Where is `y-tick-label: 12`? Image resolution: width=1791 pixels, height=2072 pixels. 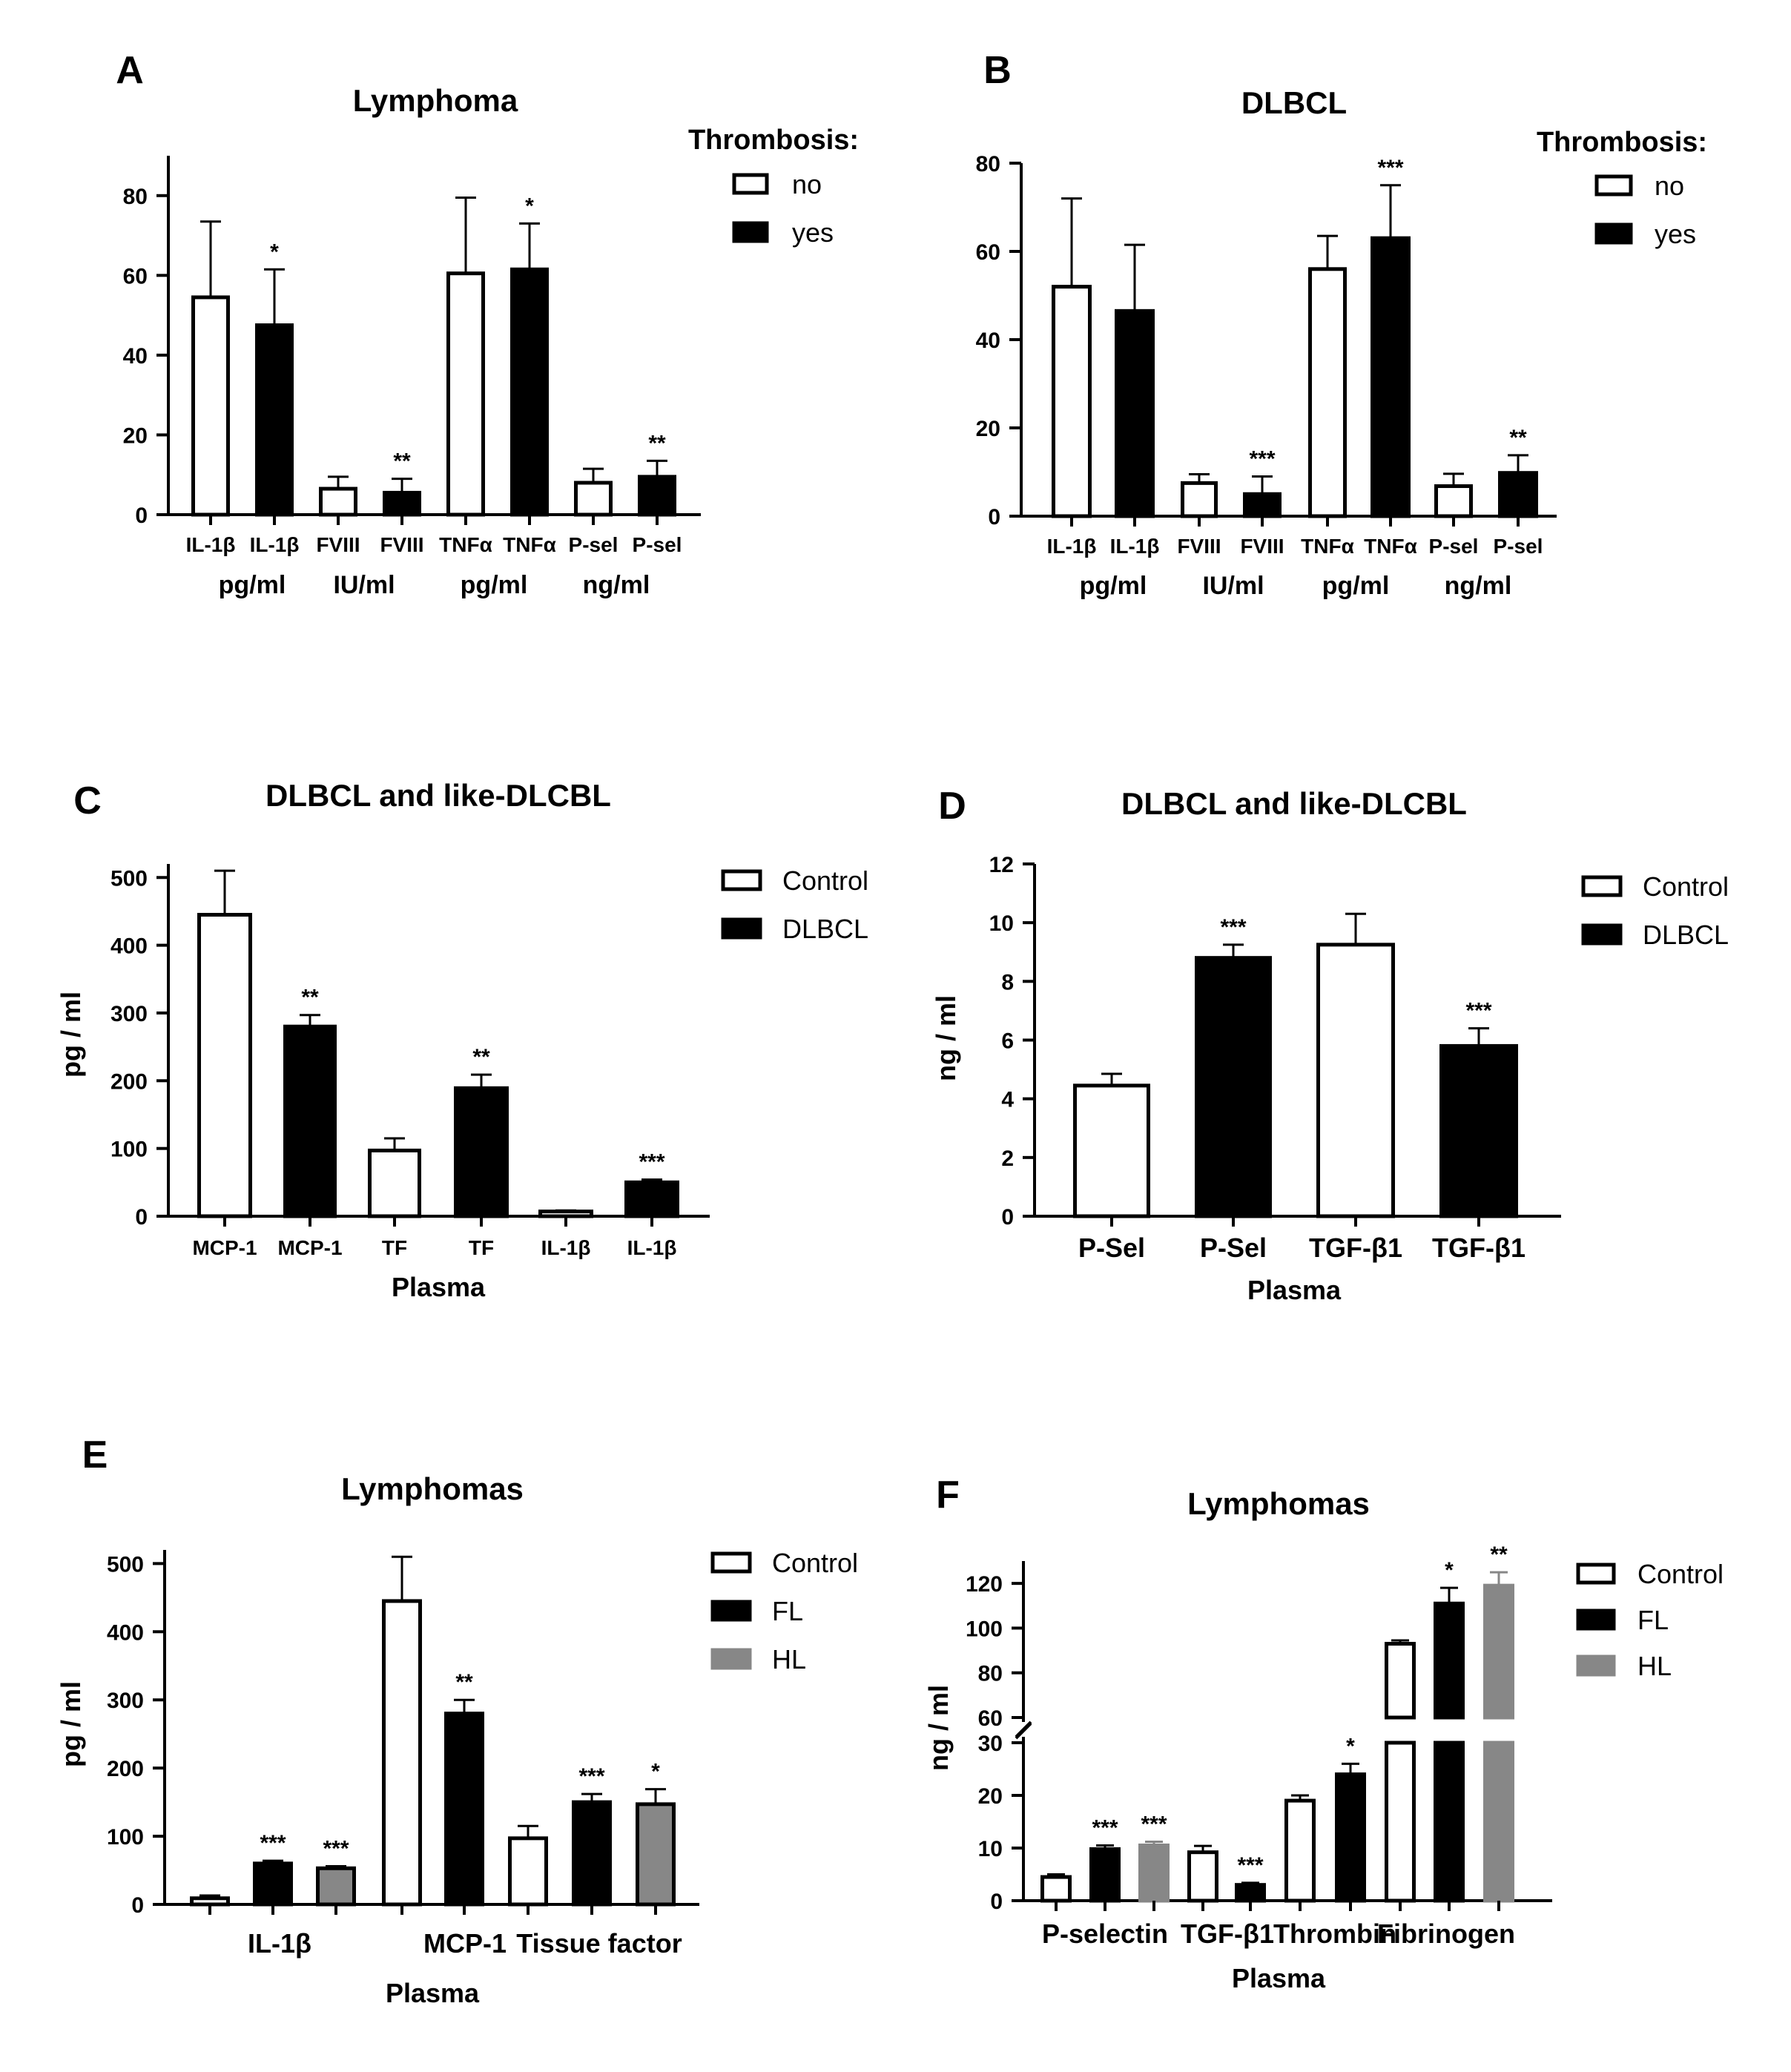 y-tick-label: 12 is located at coordinates (1002, 865).